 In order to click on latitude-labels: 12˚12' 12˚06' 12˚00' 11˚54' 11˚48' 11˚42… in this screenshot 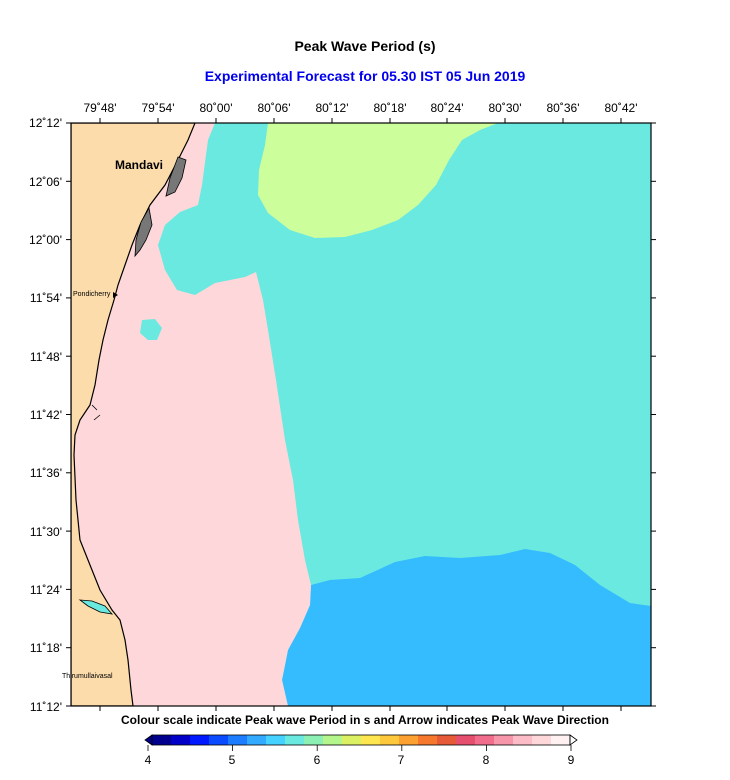, I will do `click(45, 415)`.